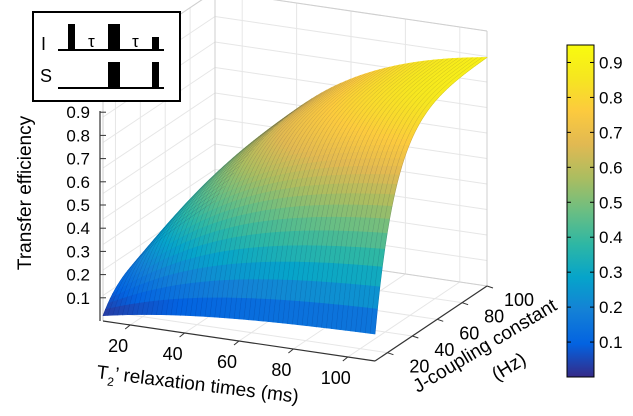 The width and height of the screenshot is (633, 416). What do you see at coordinates (611, 237) in the screenshot?
I see `colorbar-tick-label: 0.4` at bounding box center [611, 237].